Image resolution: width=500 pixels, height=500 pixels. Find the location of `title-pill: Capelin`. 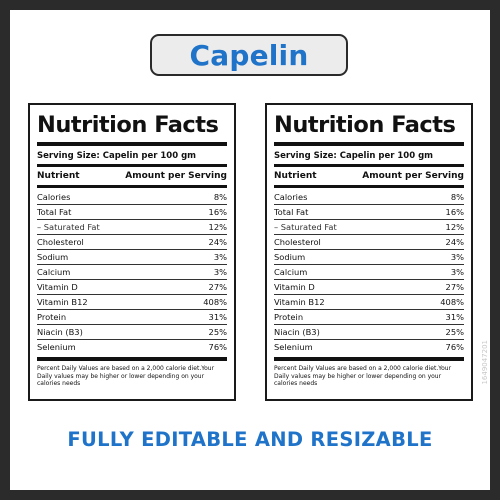

title-pill: Capelin is located at coordinates (249, 55).